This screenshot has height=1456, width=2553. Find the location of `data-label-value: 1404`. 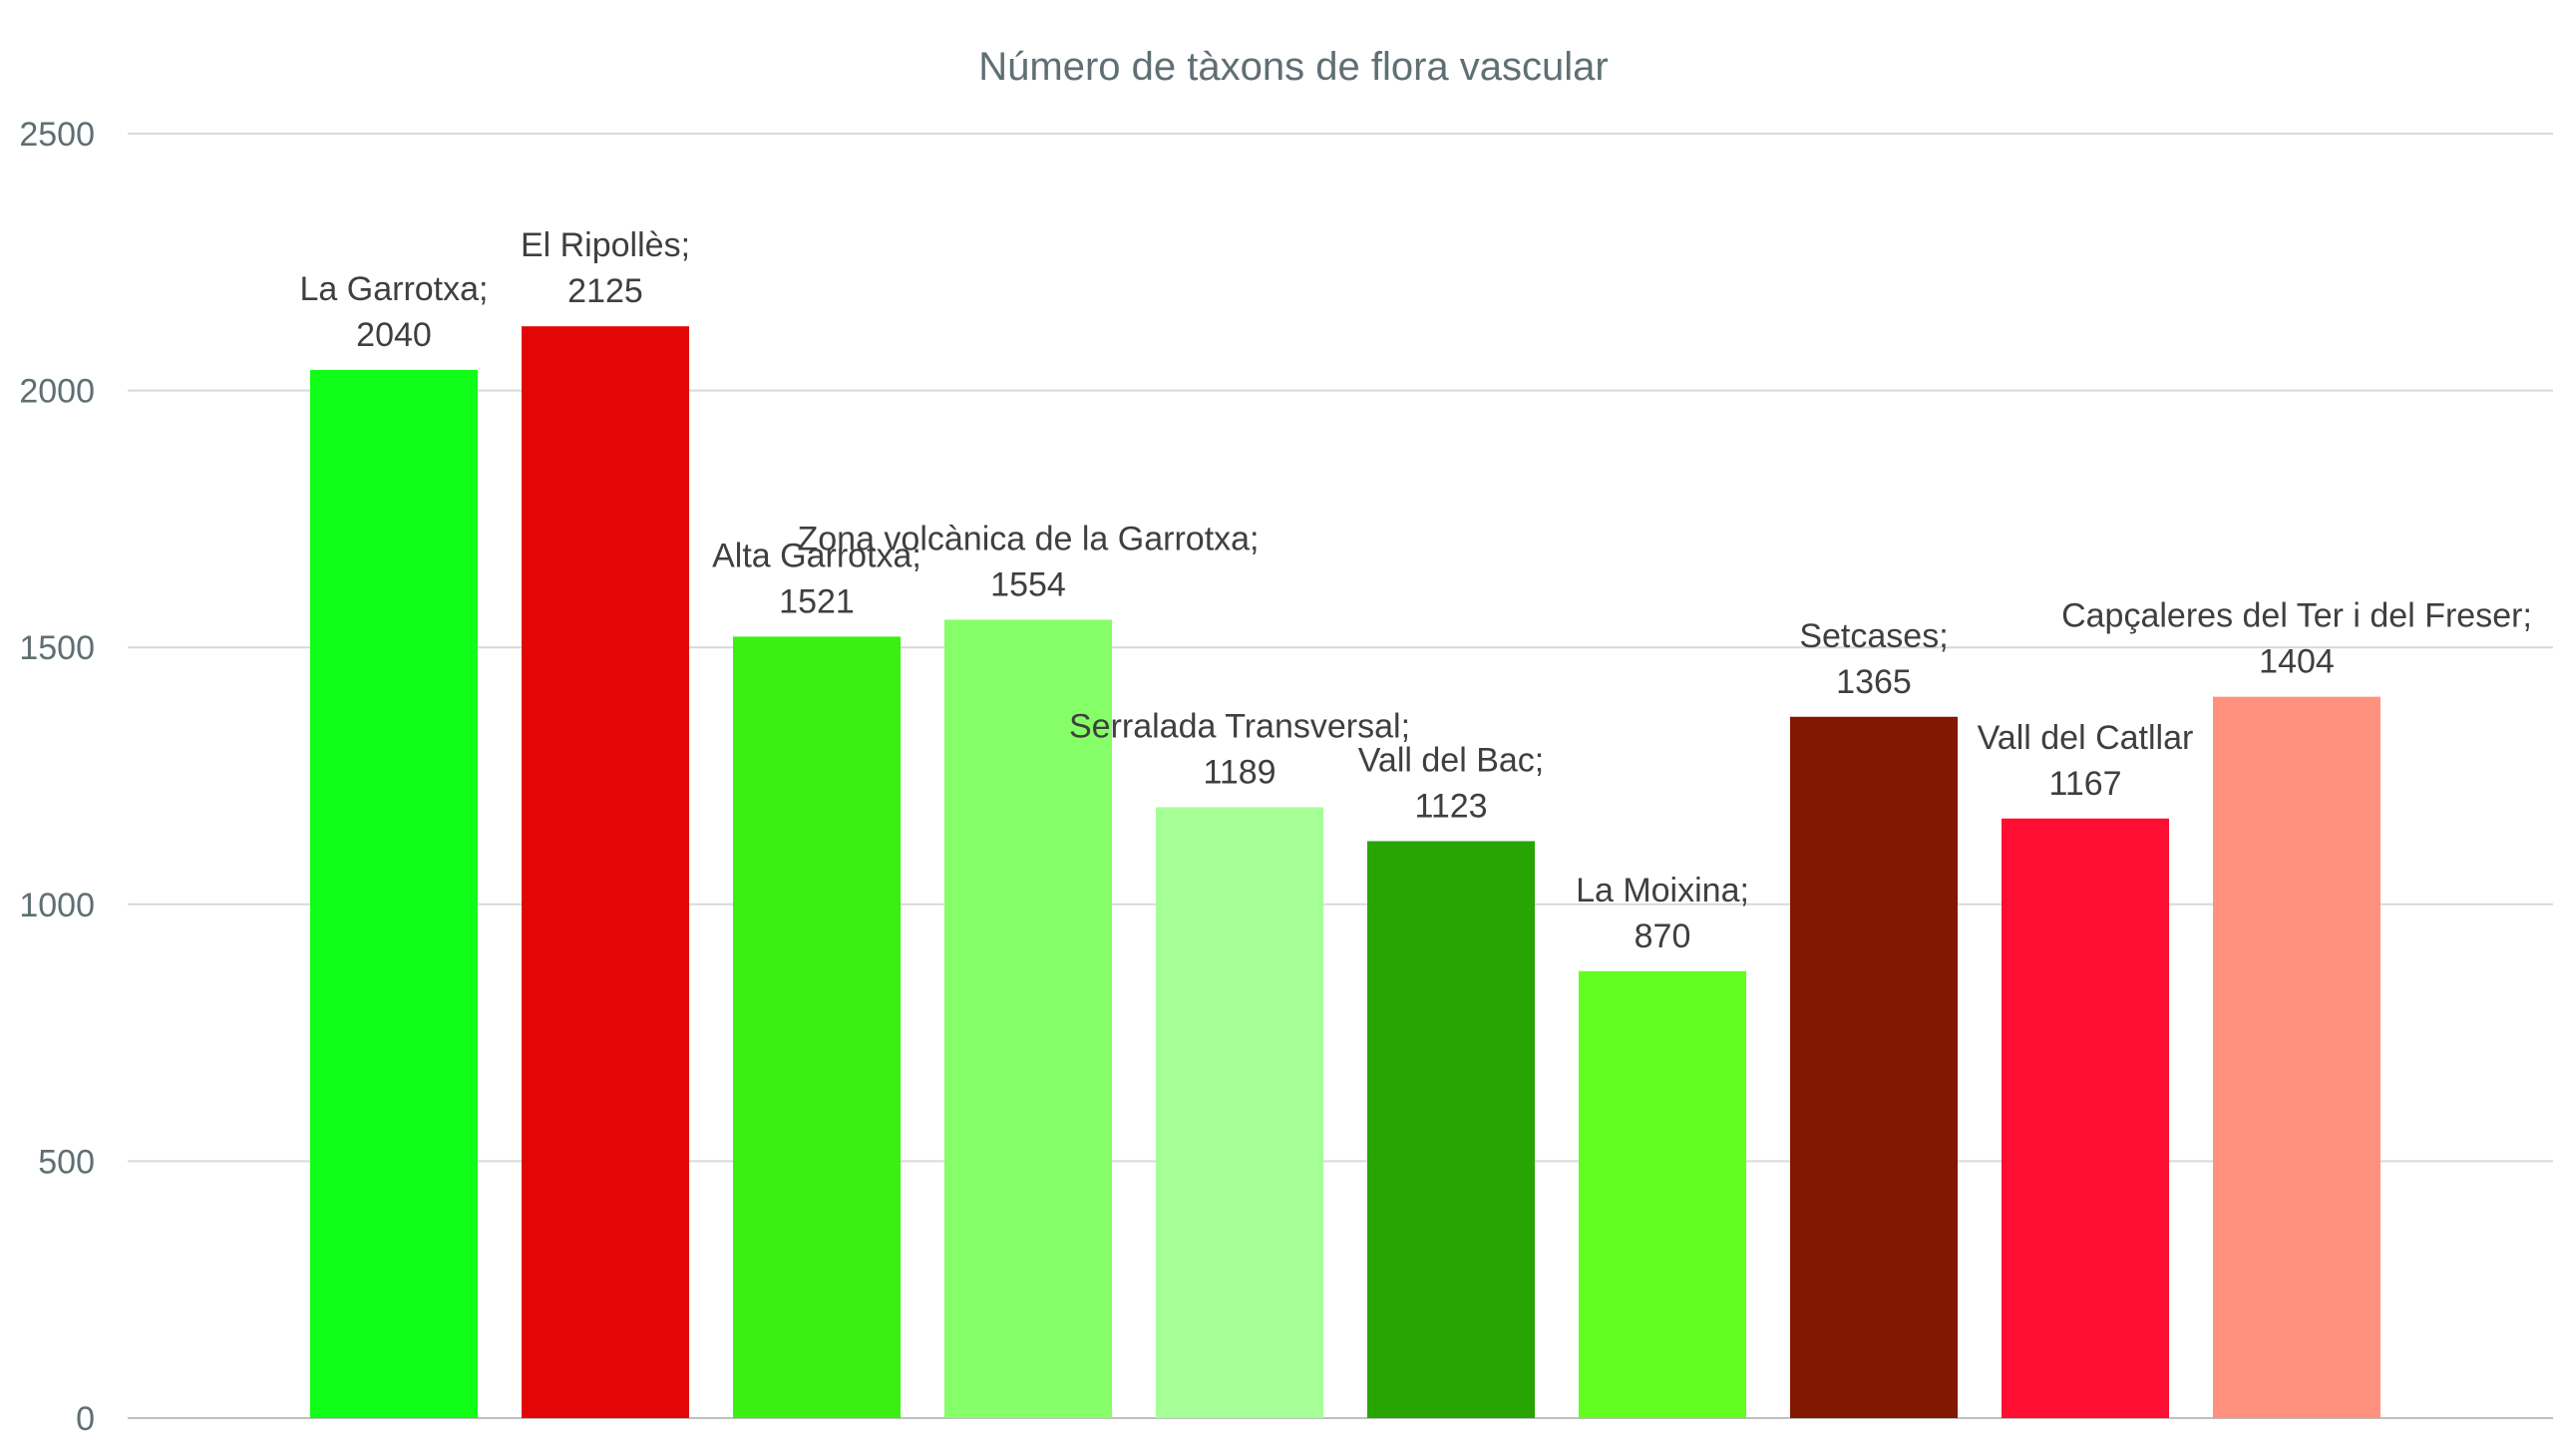

data-label-value: 1404 is located at coordinates (2297, 662).